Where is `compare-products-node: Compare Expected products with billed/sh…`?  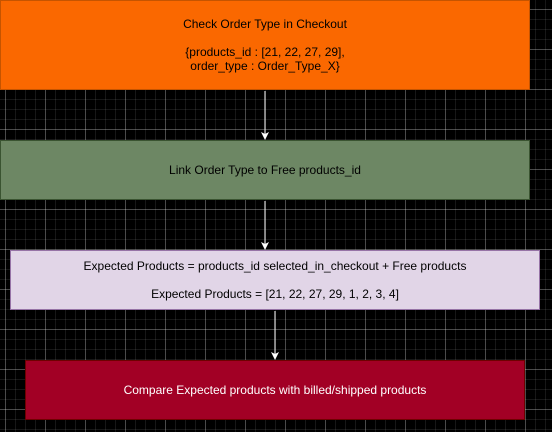
compare-products-node: Compare Expected products with billed/sh… is located at coordinates (275, 390).